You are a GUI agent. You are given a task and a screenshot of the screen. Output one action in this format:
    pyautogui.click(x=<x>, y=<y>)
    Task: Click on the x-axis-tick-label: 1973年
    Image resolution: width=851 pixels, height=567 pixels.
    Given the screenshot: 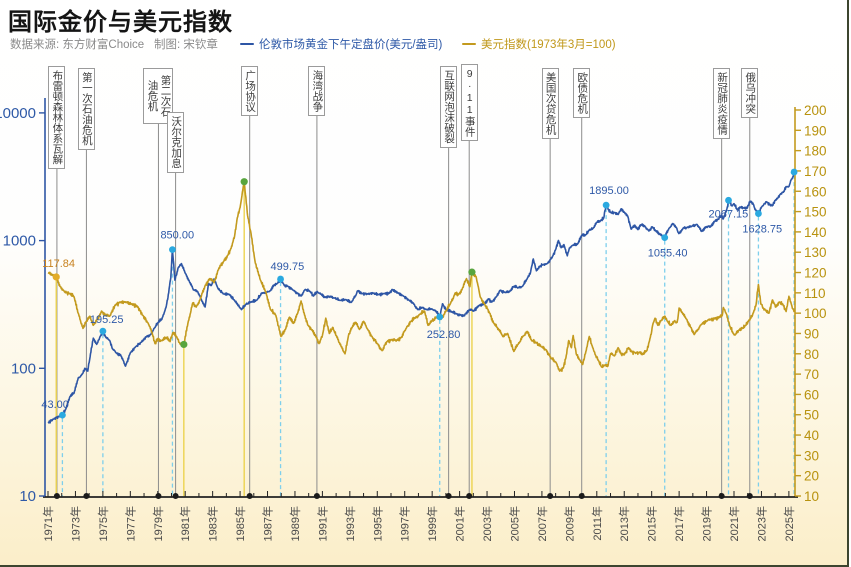 What is the action you would take?
    pyautogui.click(x=75, y=523)
    